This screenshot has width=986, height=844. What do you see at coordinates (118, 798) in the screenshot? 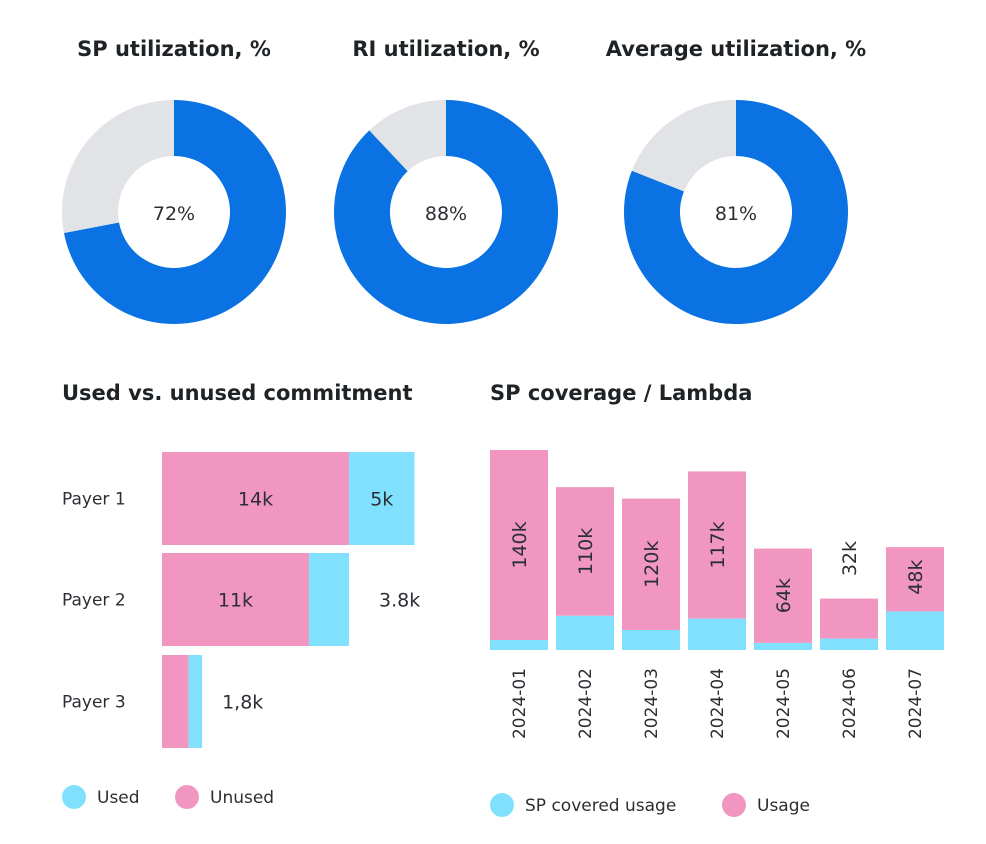
I see `legend-label: Used` at bounding box center [118, 798].